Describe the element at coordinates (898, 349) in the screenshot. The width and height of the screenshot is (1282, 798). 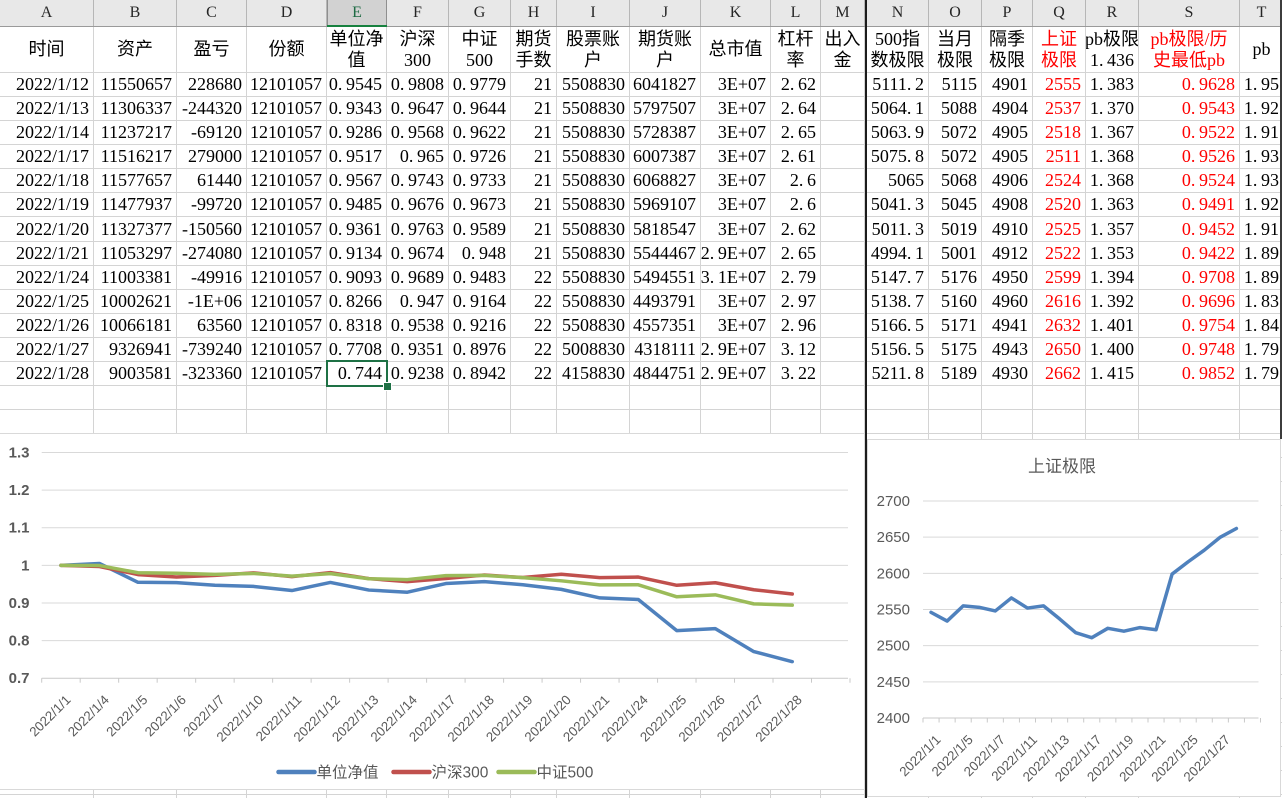
I see `cell-N13: 5156. 5` at that location.